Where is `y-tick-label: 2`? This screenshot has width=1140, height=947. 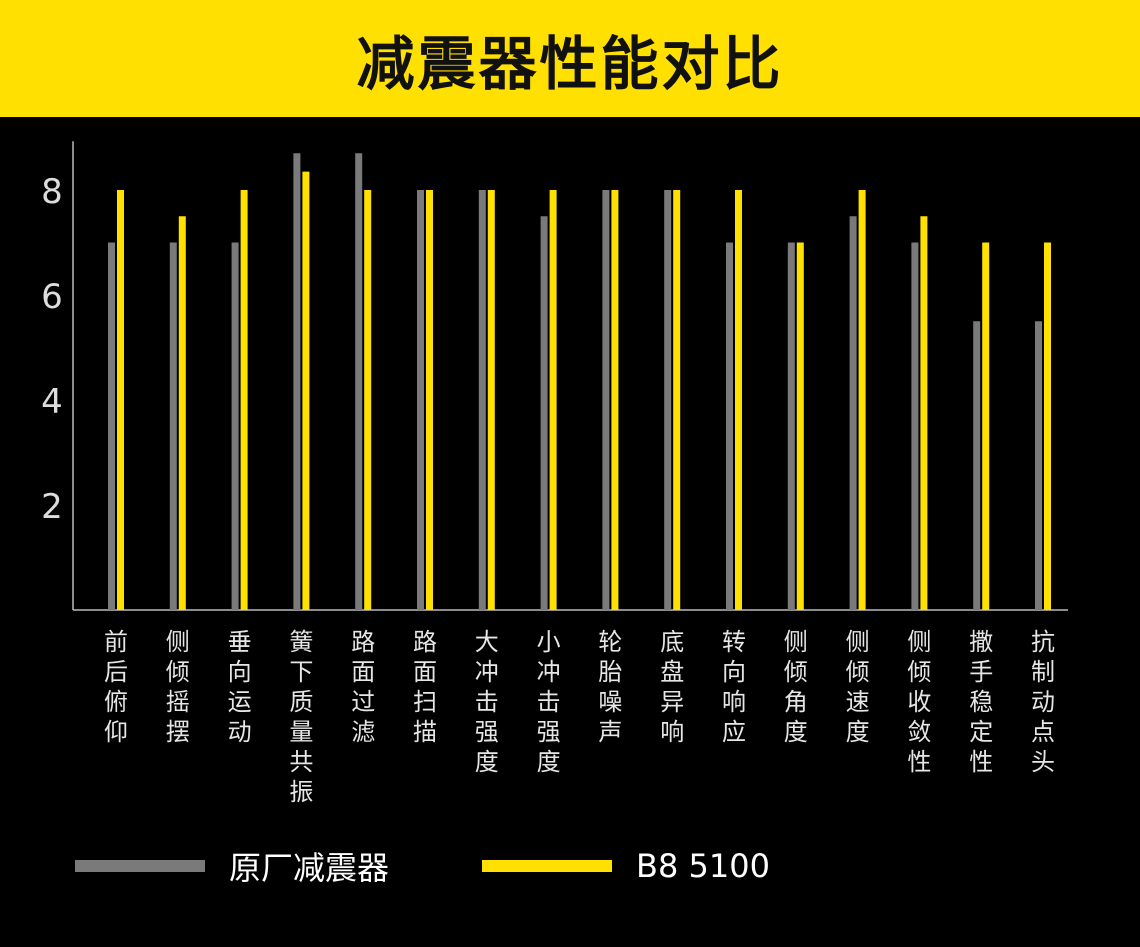 y-tick-label: 2 is located at coordinates (52, 507).